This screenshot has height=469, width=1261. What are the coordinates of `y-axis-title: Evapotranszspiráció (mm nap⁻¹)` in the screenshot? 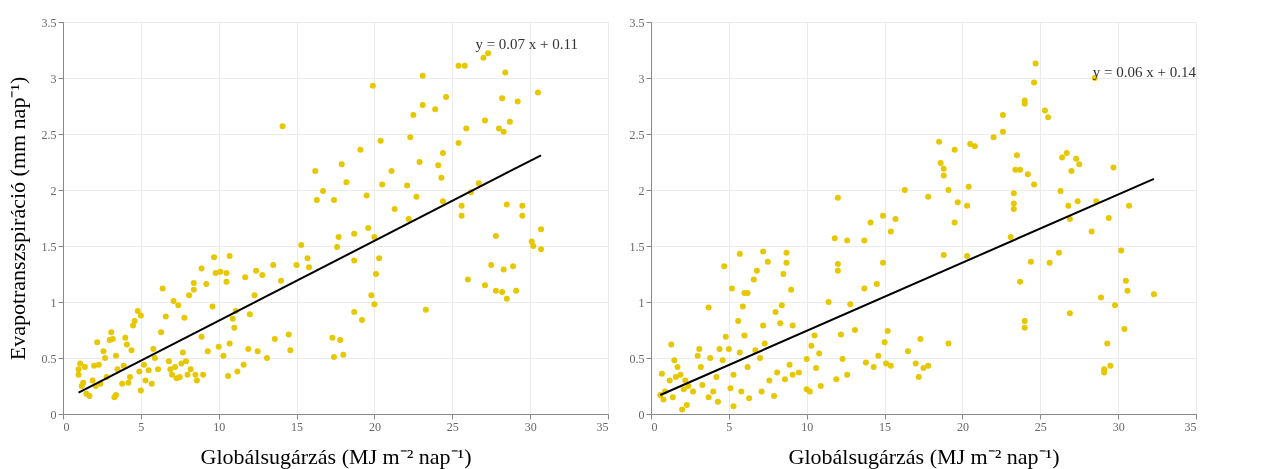 It's located at (17, 218).